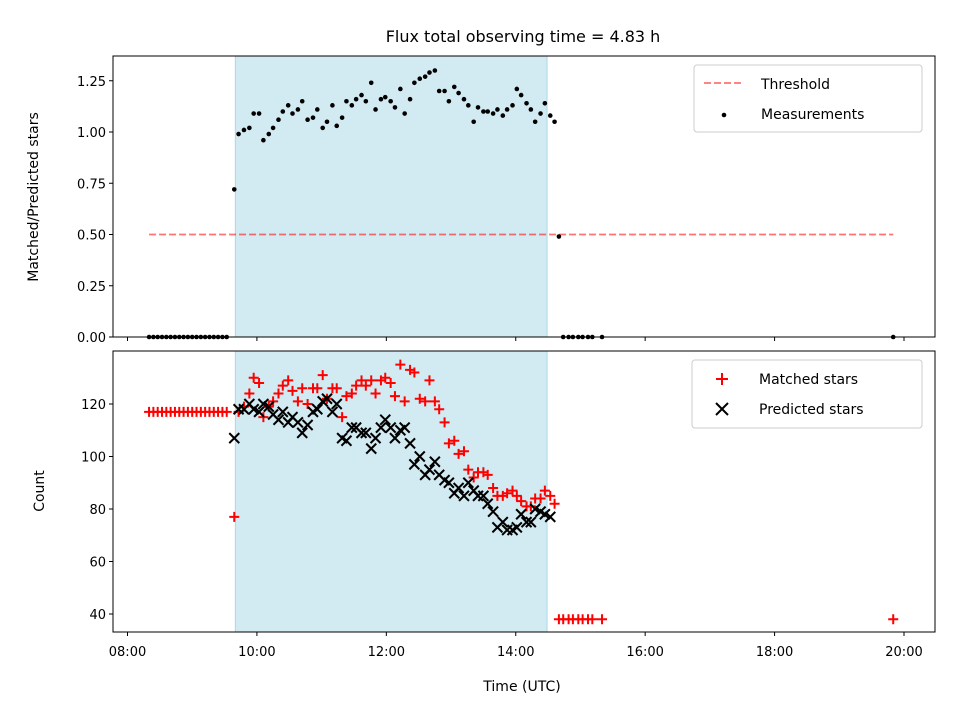  I want to click on legend-threshold-label: Threshold, so click(795, 85).